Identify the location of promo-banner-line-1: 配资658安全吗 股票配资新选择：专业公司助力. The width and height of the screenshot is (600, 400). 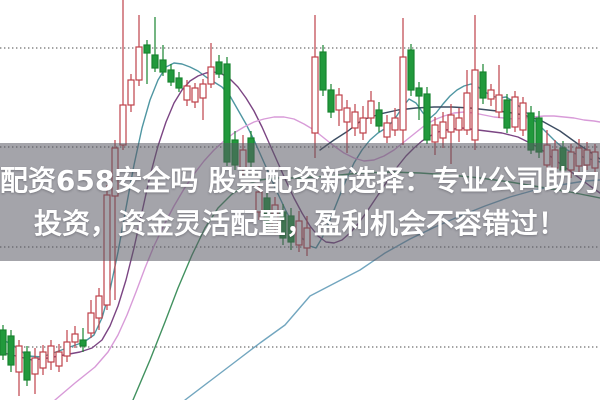
(300, 180).